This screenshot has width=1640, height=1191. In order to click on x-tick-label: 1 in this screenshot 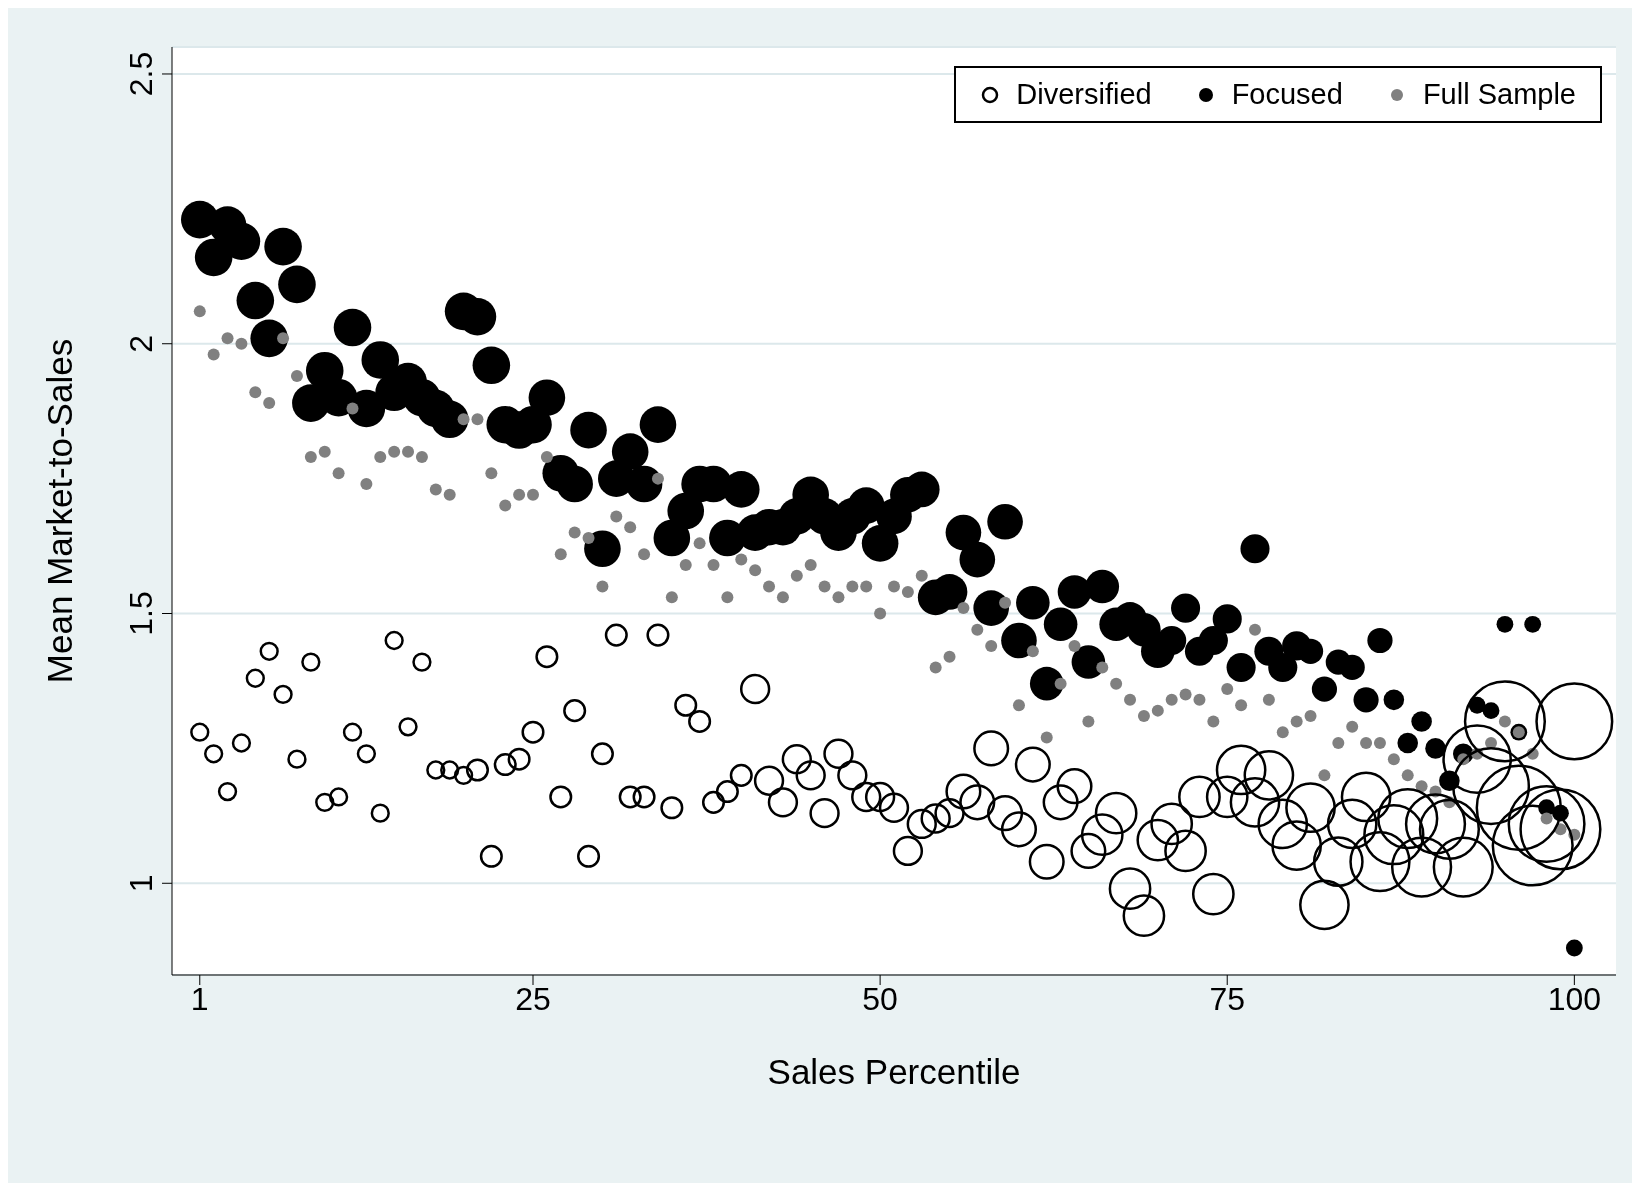, I will do `click(199, 998)`.